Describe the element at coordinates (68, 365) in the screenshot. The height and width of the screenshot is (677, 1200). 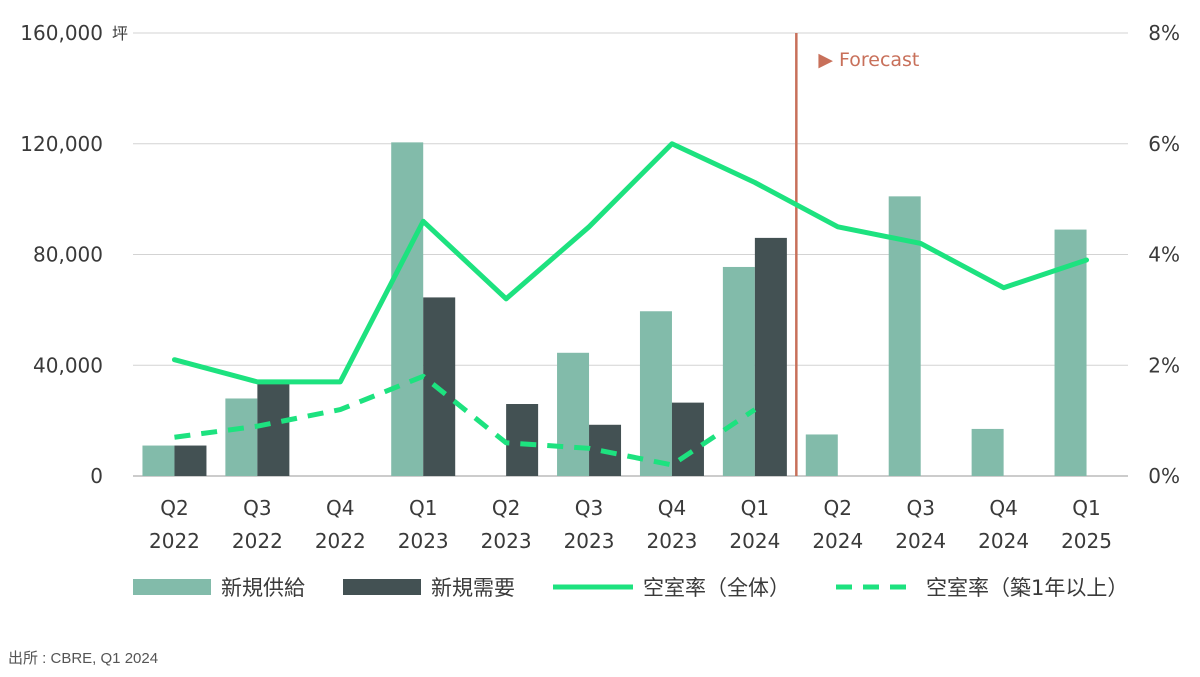
I see `y-tick-label: 40,000` at that location.